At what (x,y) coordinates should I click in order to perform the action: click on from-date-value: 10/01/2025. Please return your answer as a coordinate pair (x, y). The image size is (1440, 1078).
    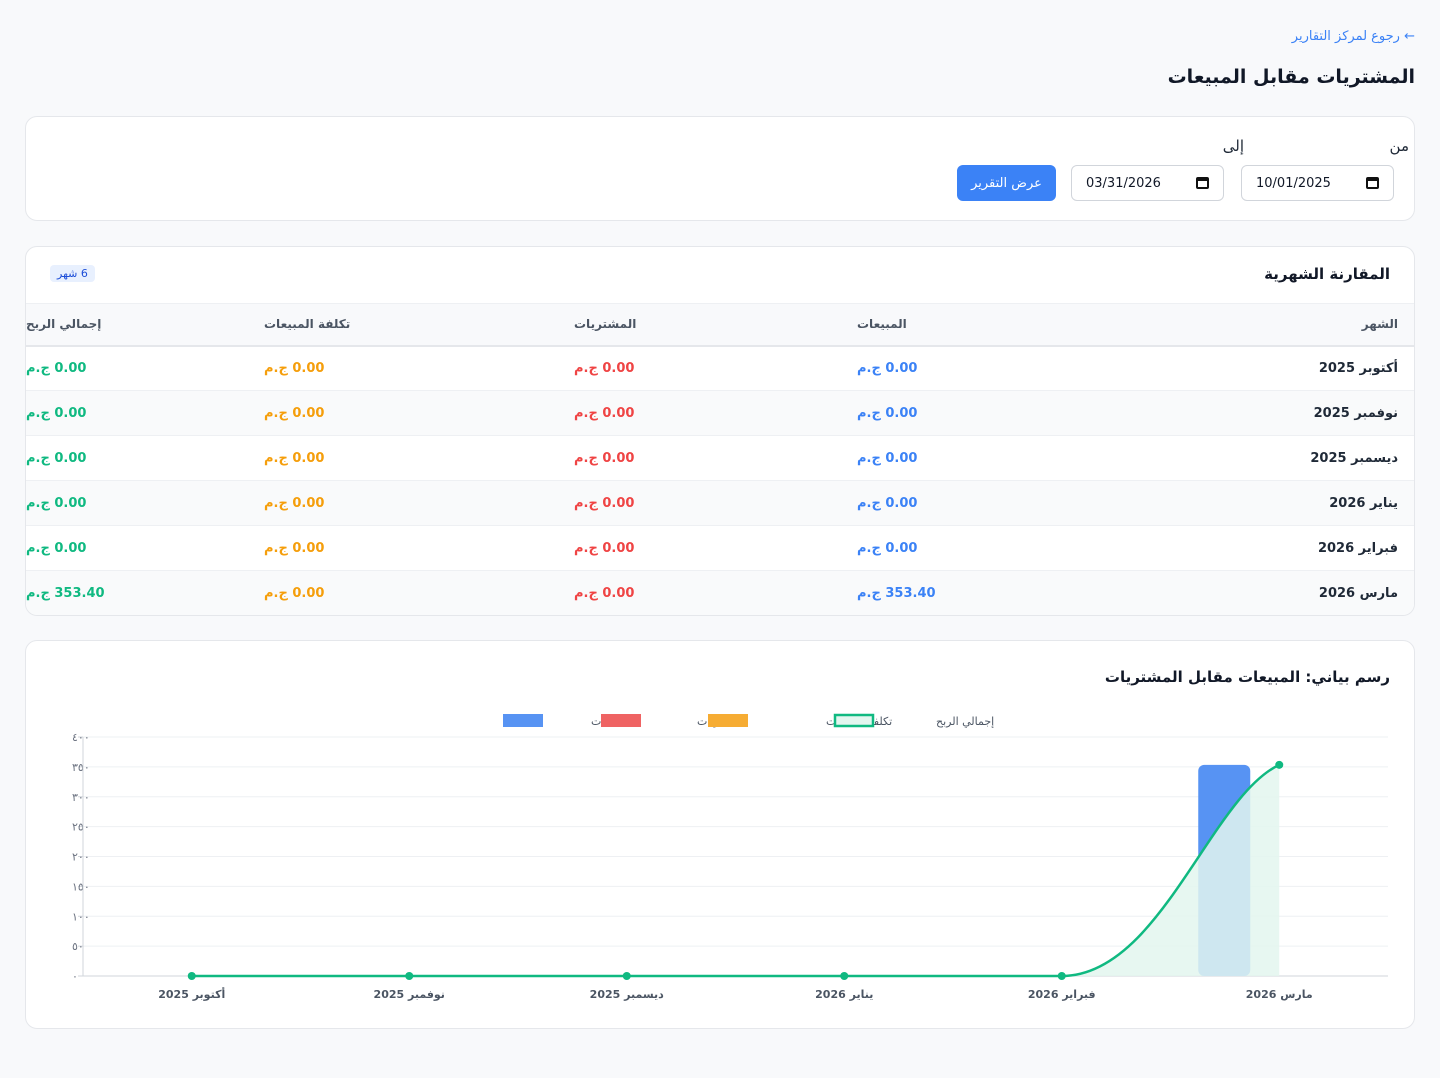
    Looking at the image, I should click on (1293, 183).